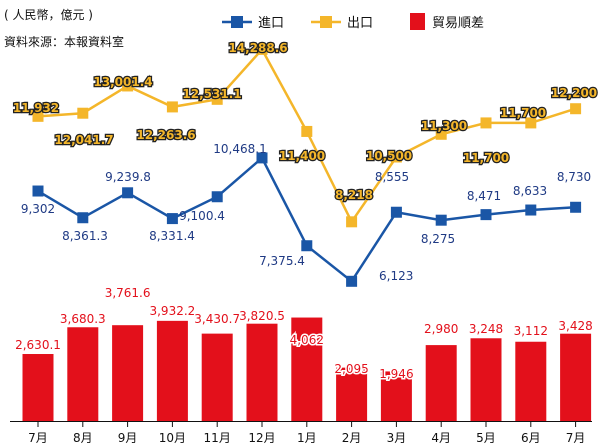  I want to click on x-tick-label: 9月, so click(128, 438).